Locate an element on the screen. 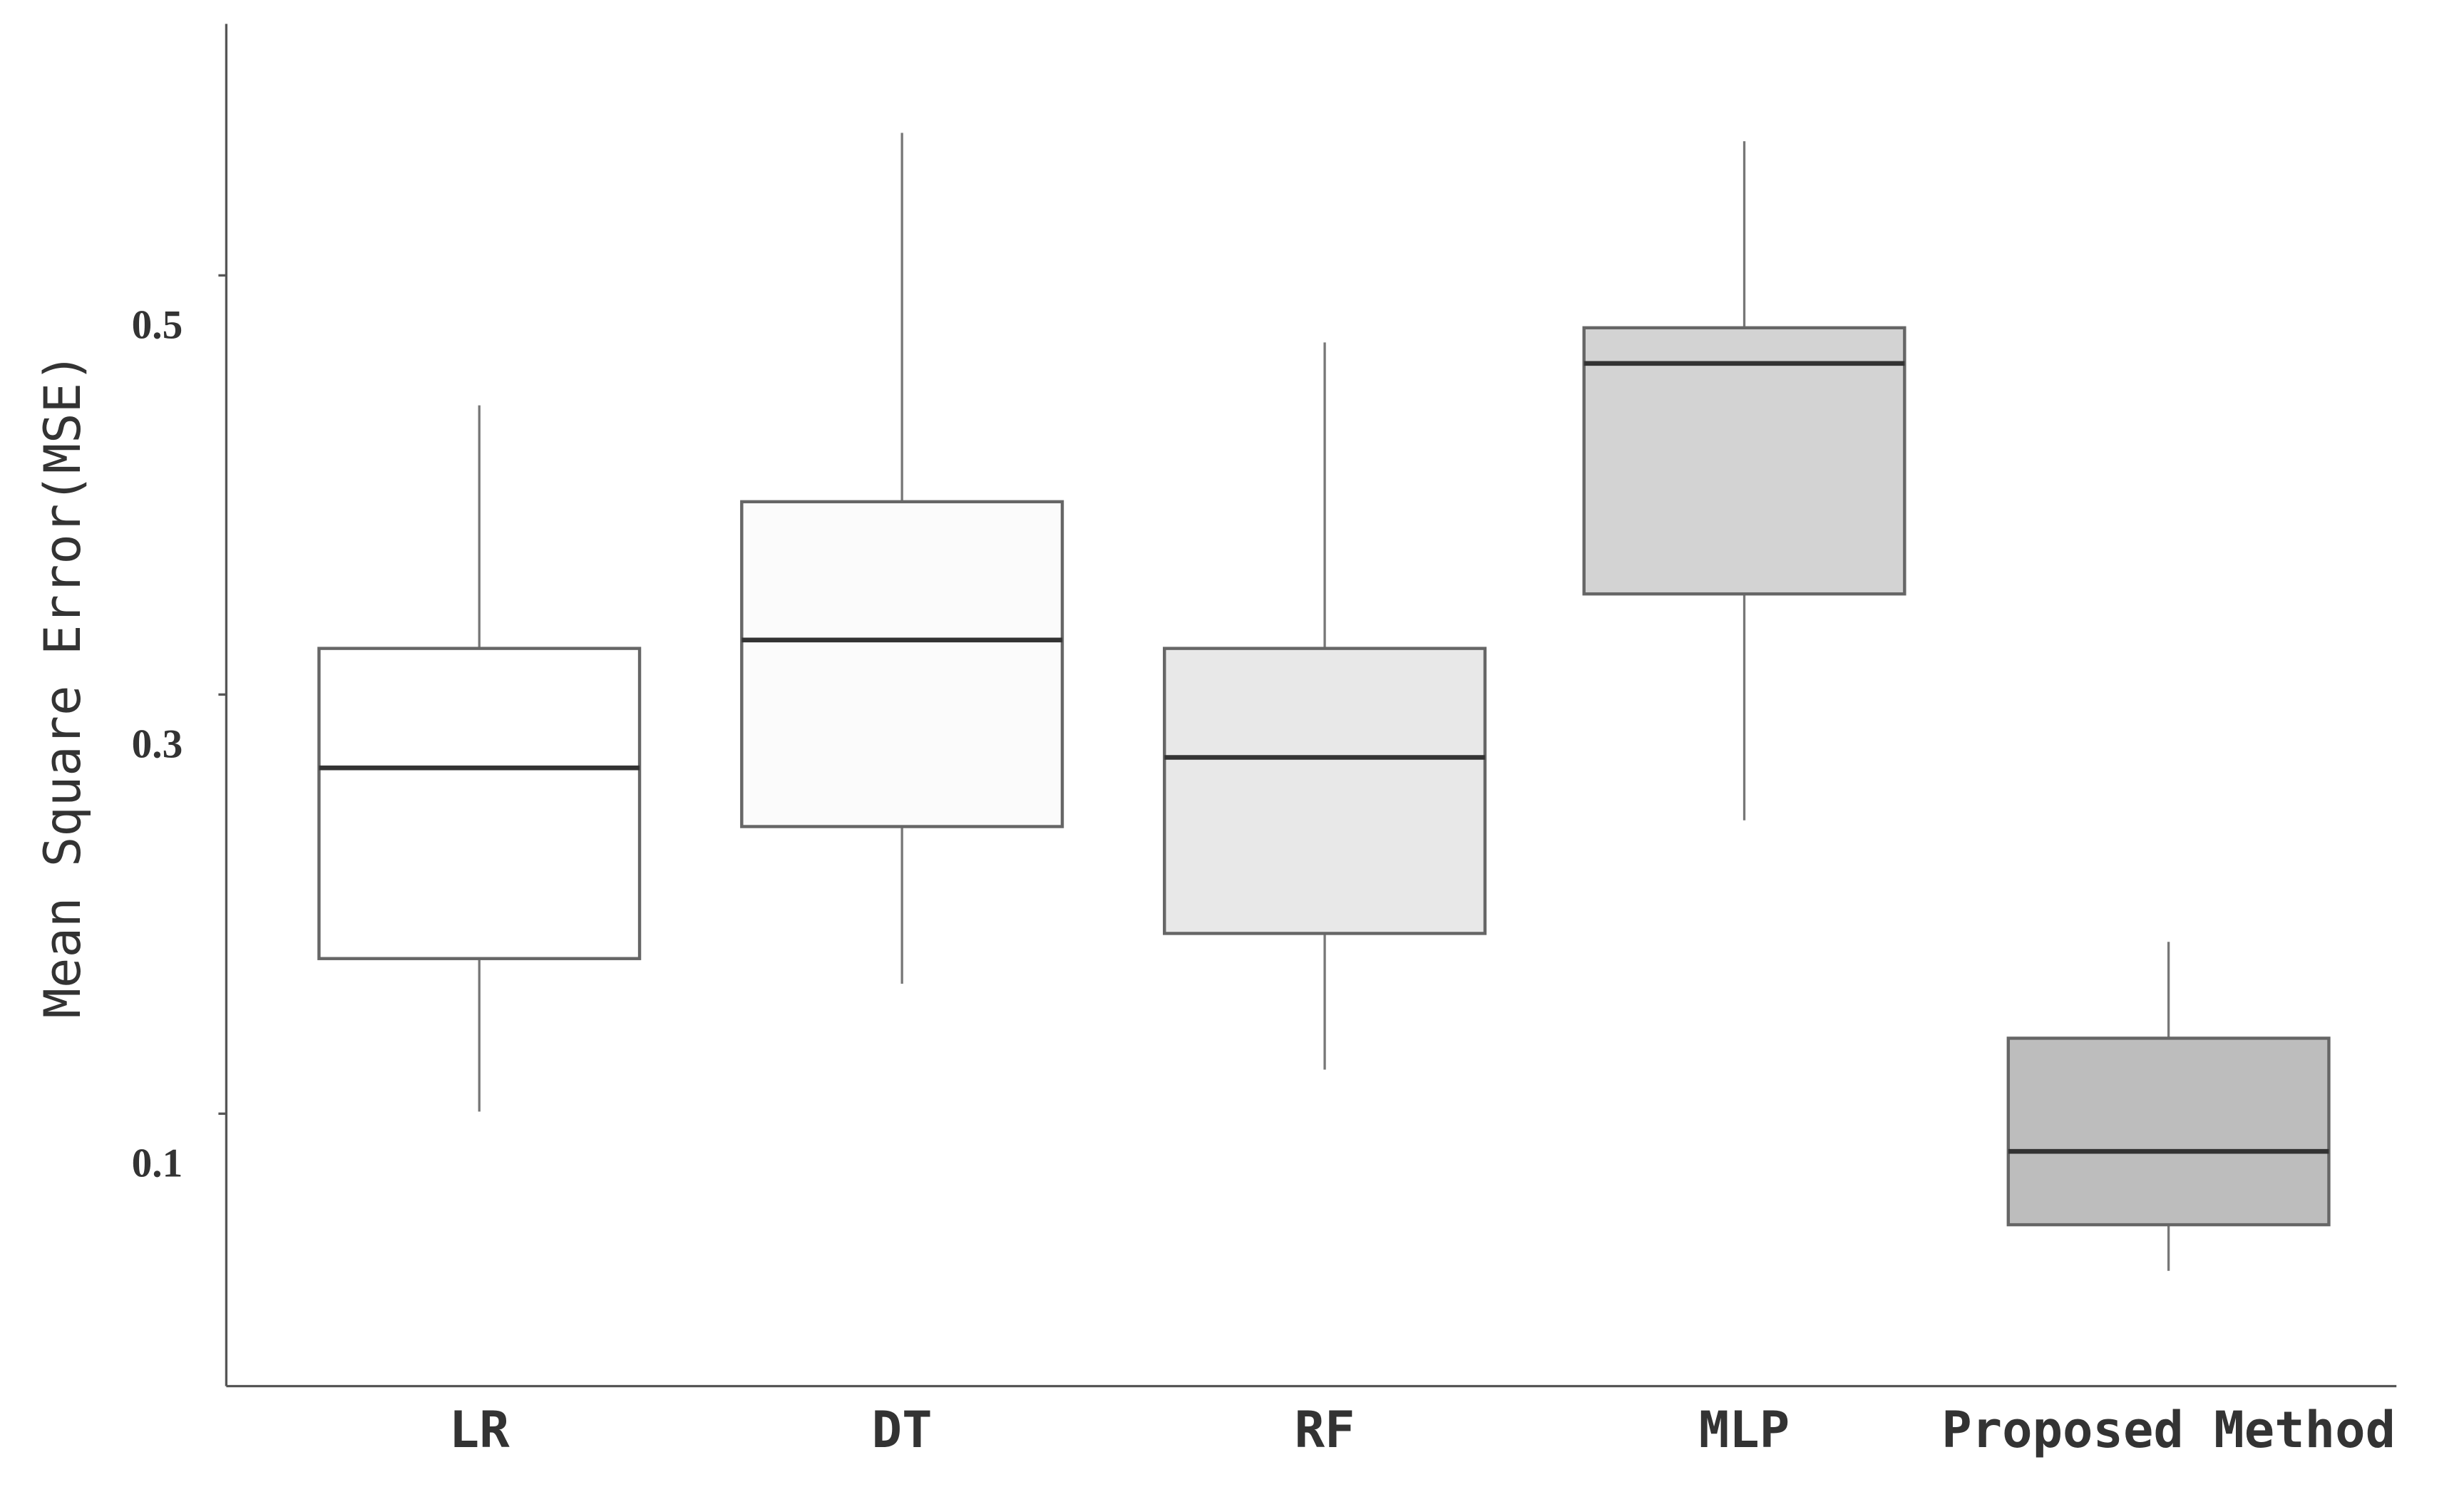 This screenshot has height=1487, width=2464. x-tick-label: MLP is located at coordinates (1744, 1430).